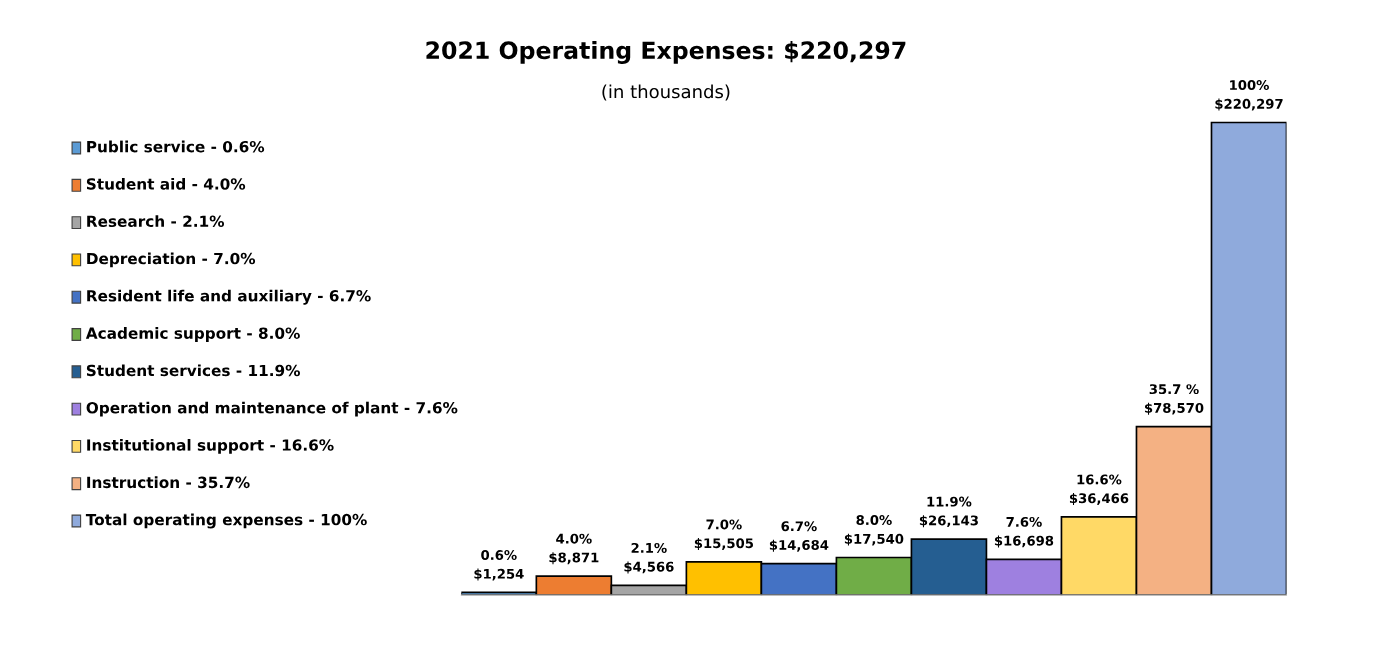  I want to click on text: Instruction - 35.7%, so click(168, 482).